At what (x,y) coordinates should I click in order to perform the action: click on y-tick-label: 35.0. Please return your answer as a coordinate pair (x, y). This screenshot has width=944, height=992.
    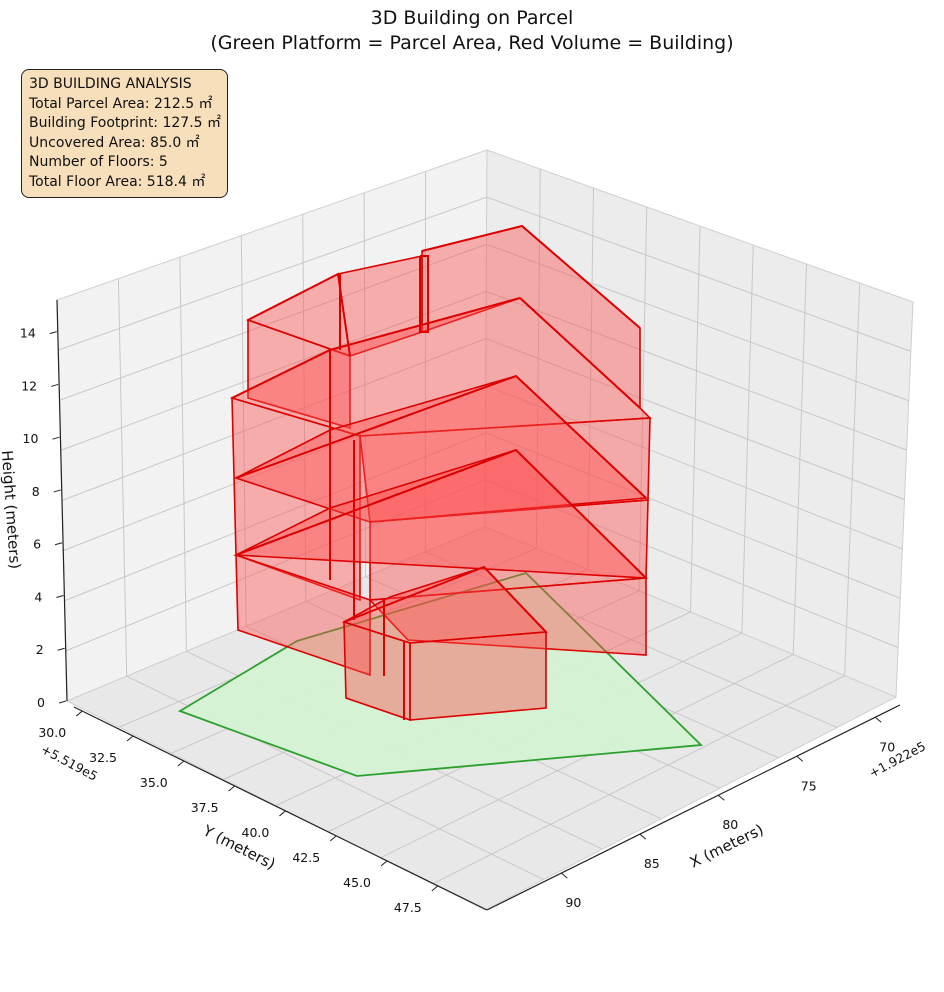
    Looking at the image, I should click on (154, 782).